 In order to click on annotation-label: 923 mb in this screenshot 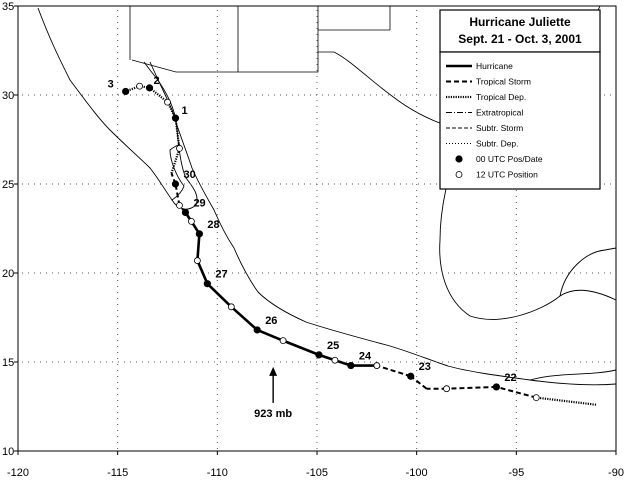, I will do `click(273, 414)`.